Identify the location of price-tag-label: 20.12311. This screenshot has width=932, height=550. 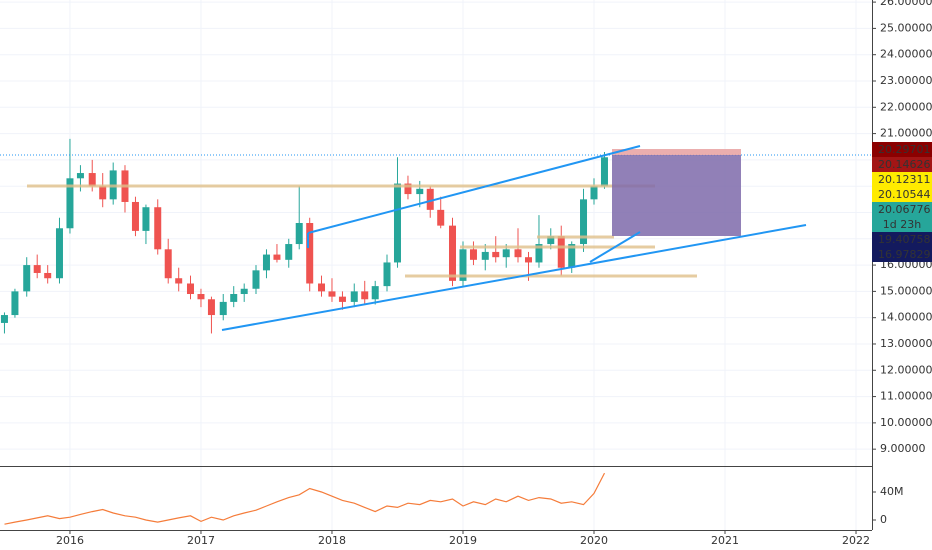
(904, 179).